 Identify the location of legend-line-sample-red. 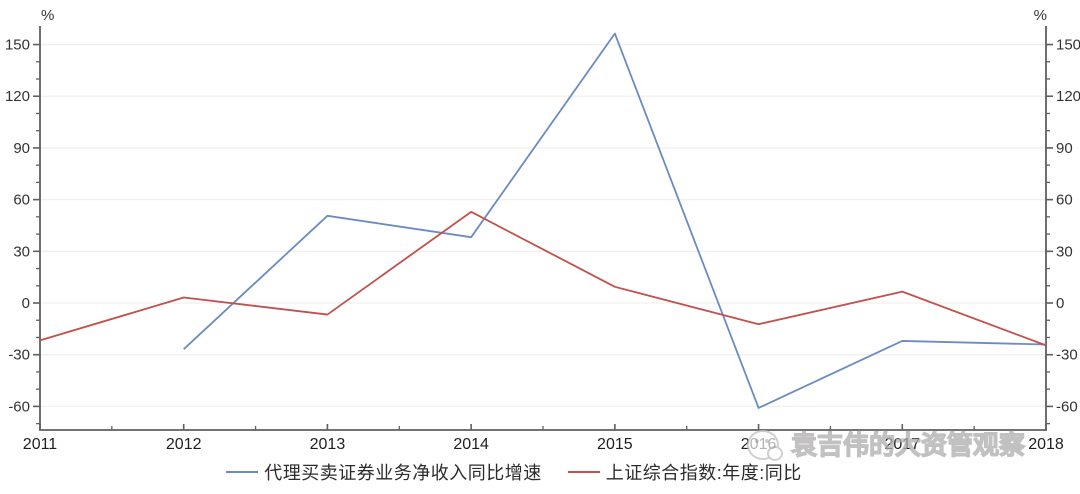
(583, 472).